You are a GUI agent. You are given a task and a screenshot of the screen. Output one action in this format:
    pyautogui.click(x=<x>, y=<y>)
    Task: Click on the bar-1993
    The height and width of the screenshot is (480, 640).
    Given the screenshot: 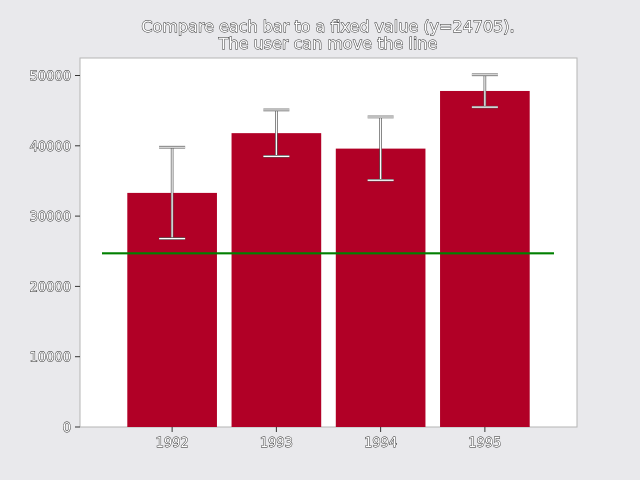 What is the action you would take?
    pyautogui.click(x=276, y=280)
    